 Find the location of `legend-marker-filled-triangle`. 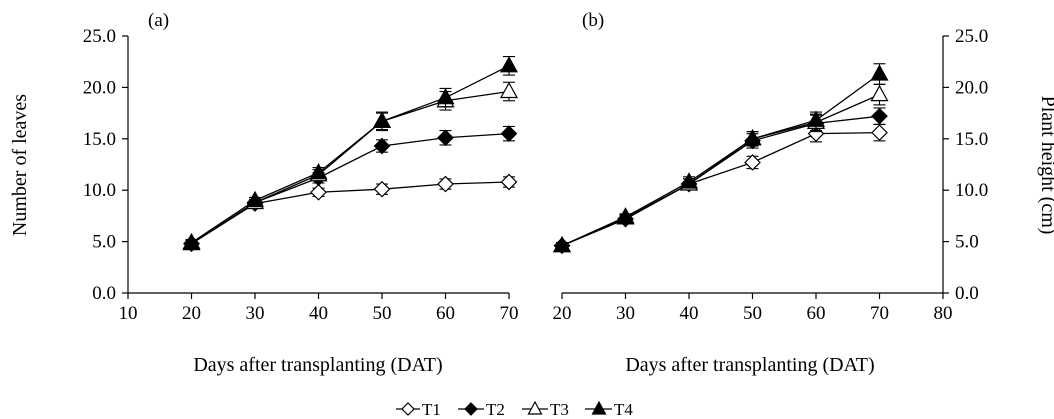

legend-marker-filled-triangle is located at coordinates (599, 407).